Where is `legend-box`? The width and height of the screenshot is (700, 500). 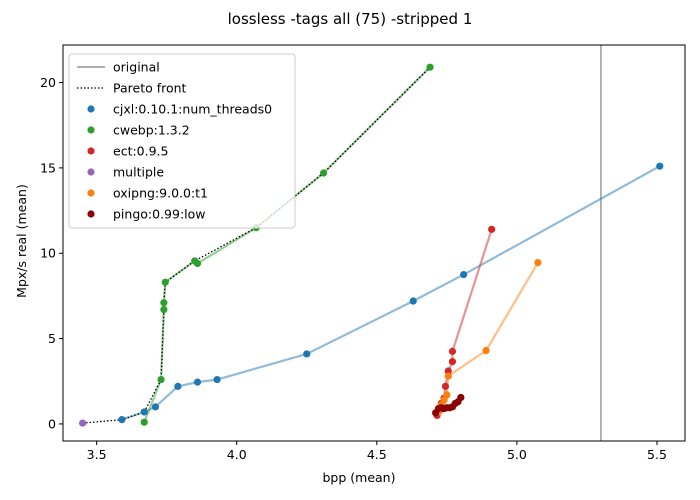
legend-box is located at coordinates (182, 141).